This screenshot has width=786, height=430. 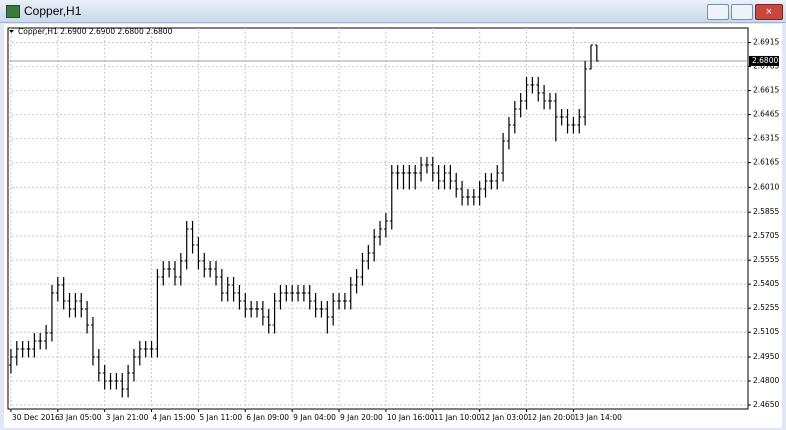 What do you see at coordinates (53, 11) in the screenshot?
I see `window-title: Copper,H1` at bounding box center [53, 11].